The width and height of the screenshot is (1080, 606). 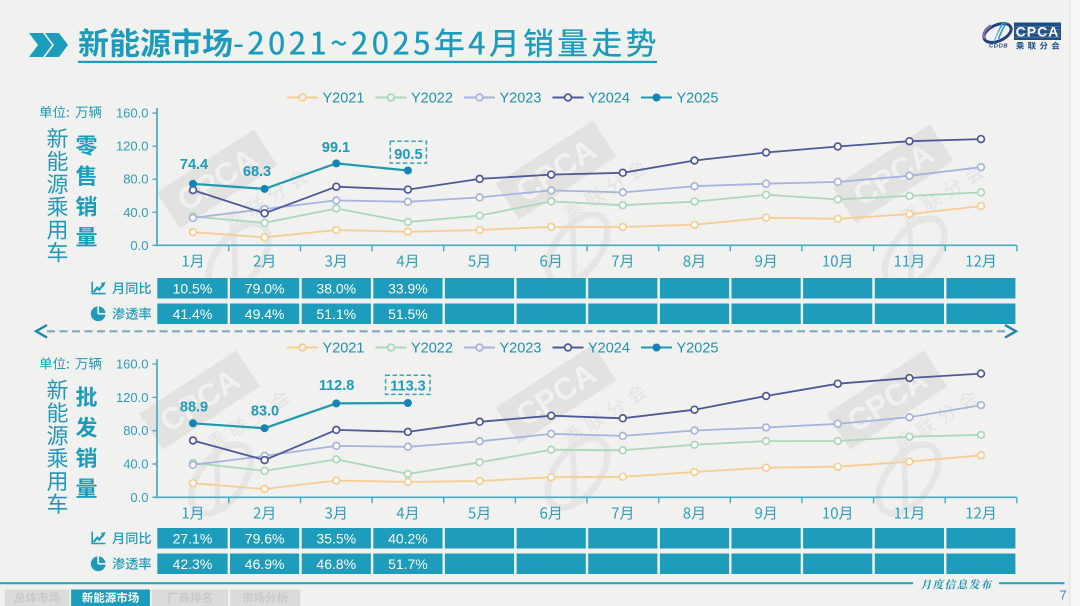 What do you see at coordinates (336, 288) in the screenshot?
I see `svg-text: 38.0%` at bounding box center [336, 288].